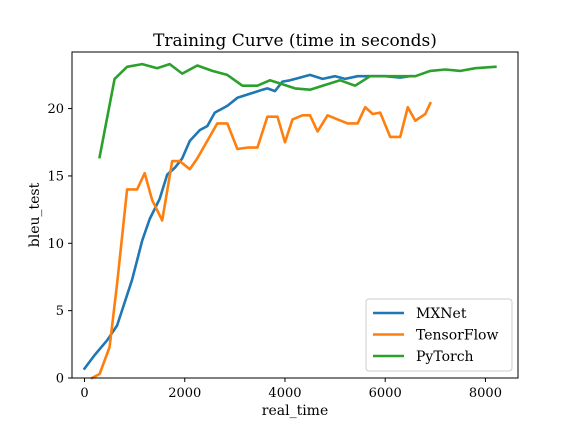 This screenshot has height=432, width=576. I want to click on x-axis-ticks: 0 2000 4000 6000 8000, so click(291, 389).